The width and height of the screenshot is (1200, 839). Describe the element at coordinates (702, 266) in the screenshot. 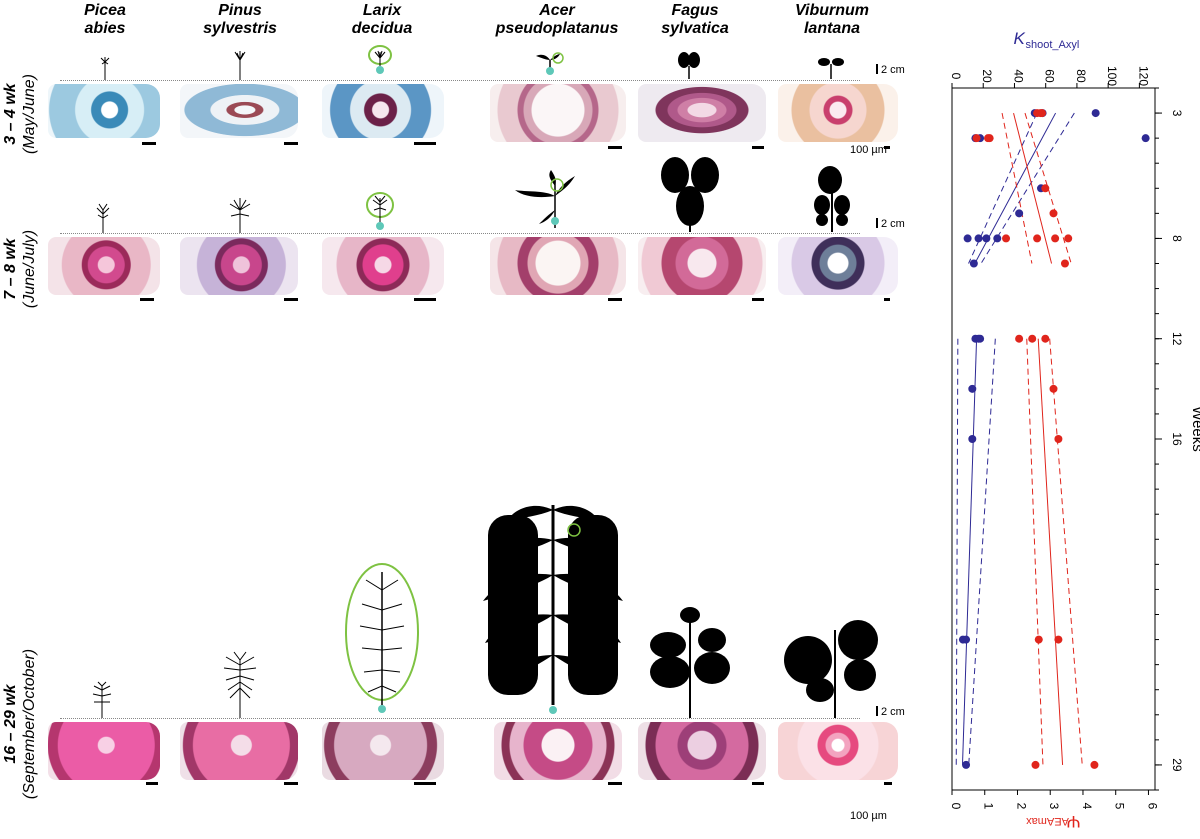

I see `micrograph-fagus-row2` at that location.